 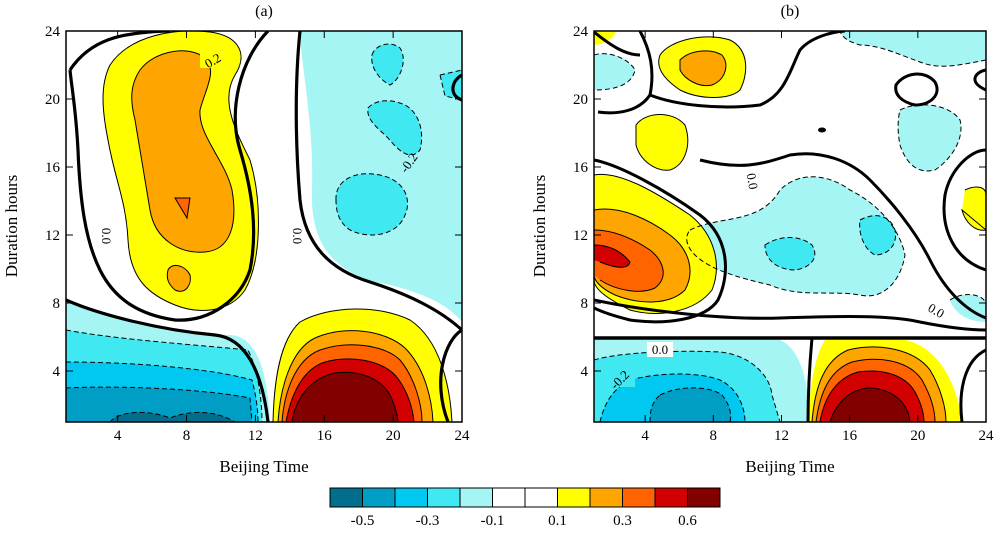 I want to click on panel-b-xlabel: Beijing Time, so click(x=789, y=466).